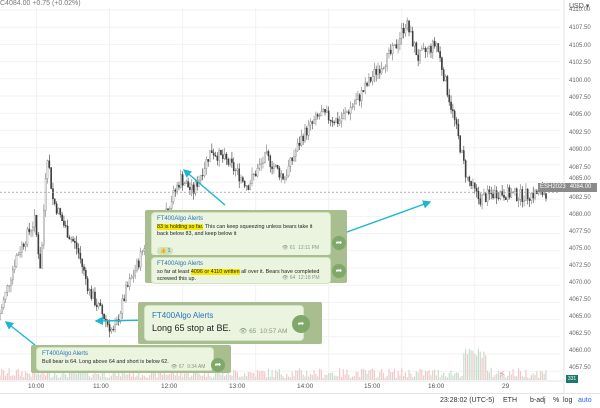 The image size is (600, 408). I want to click on volume-label: 331, so click(572, 379).